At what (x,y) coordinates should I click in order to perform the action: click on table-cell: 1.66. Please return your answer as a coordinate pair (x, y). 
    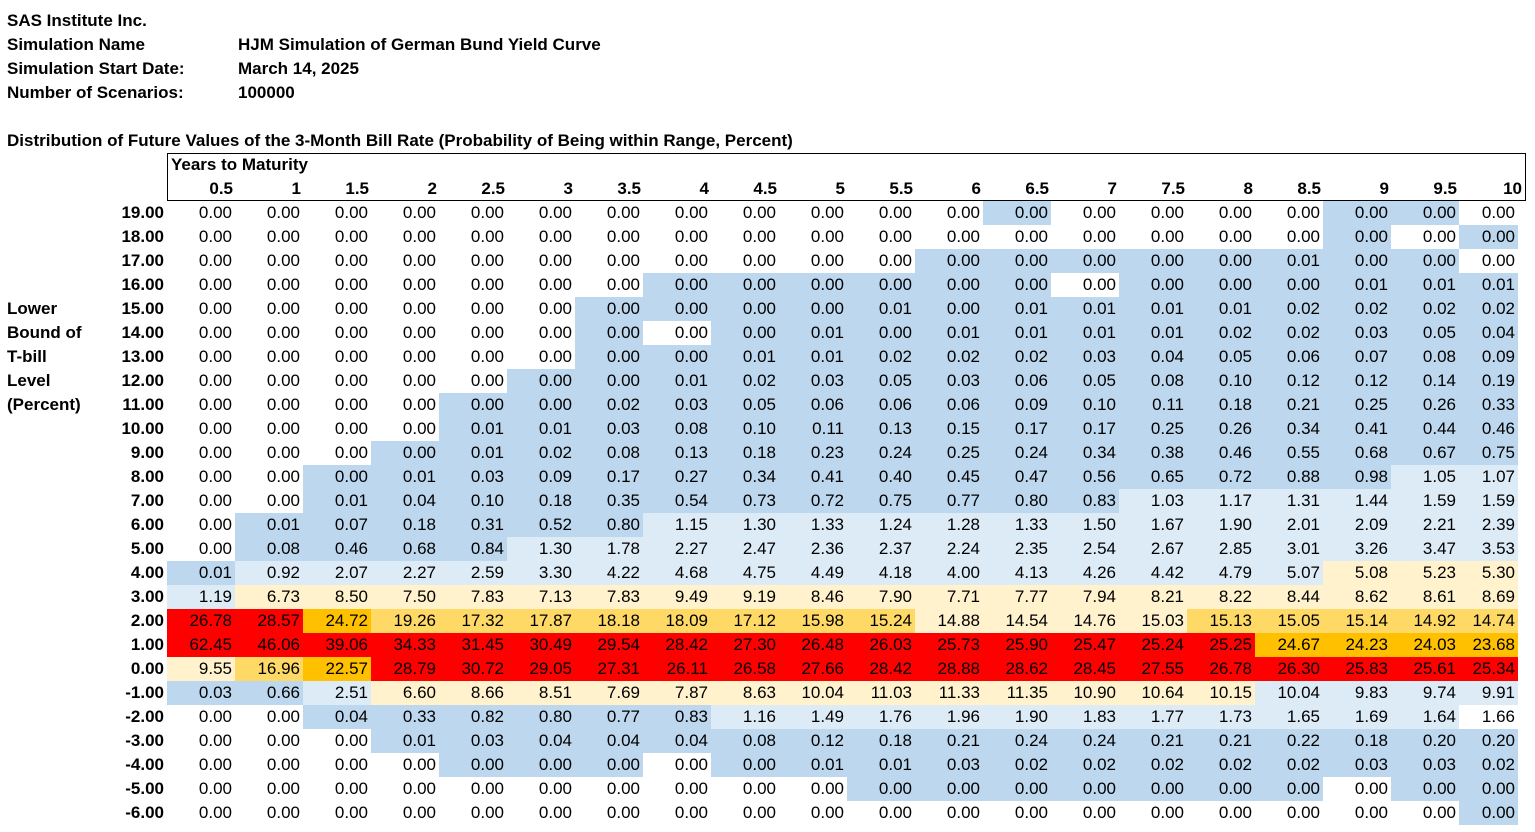
    Looking at the image, I should click on (1488, 717).